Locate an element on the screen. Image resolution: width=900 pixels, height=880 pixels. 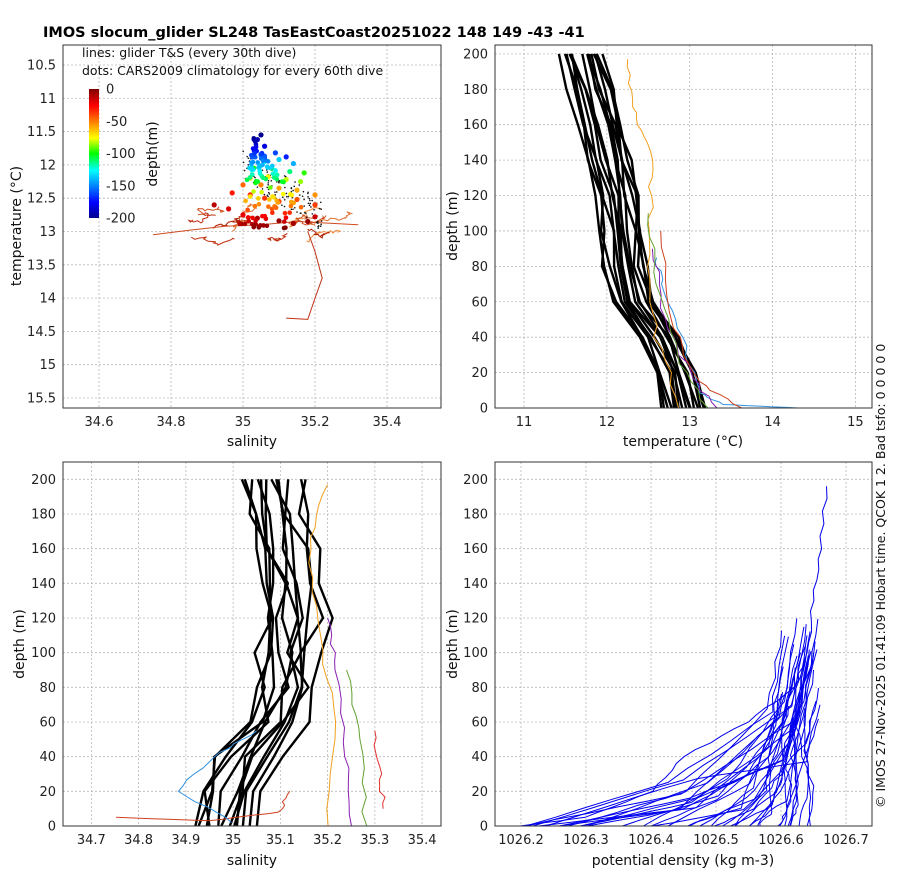
temperature-climatology-line is located at coordinates (617, 231).